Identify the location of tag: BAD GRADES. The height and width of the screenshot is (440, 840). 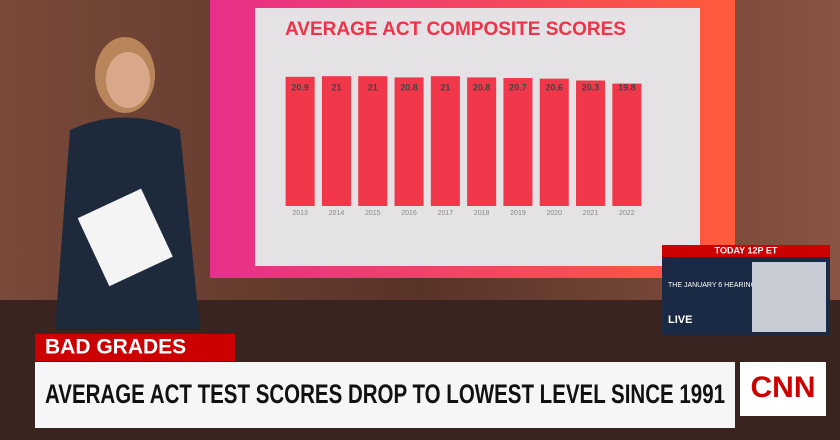
(115, 347).